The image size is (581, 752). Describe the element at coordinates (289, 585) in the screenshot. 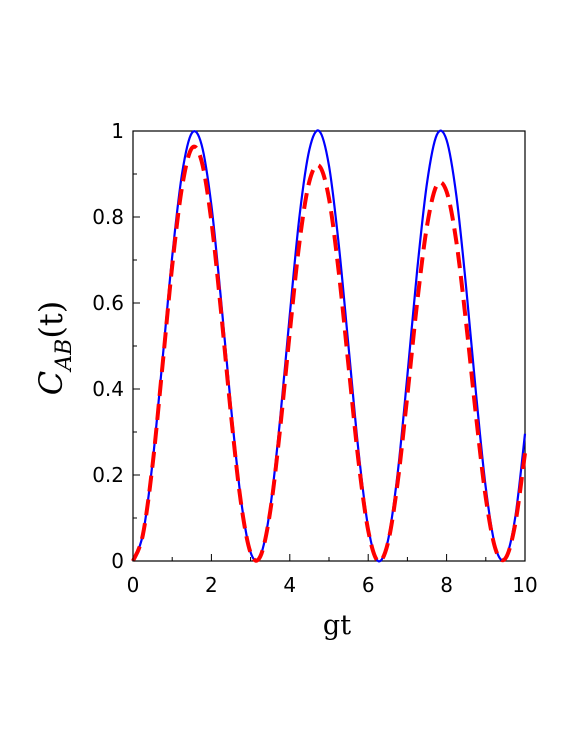

I see `x-tick-label: 4` at that location.